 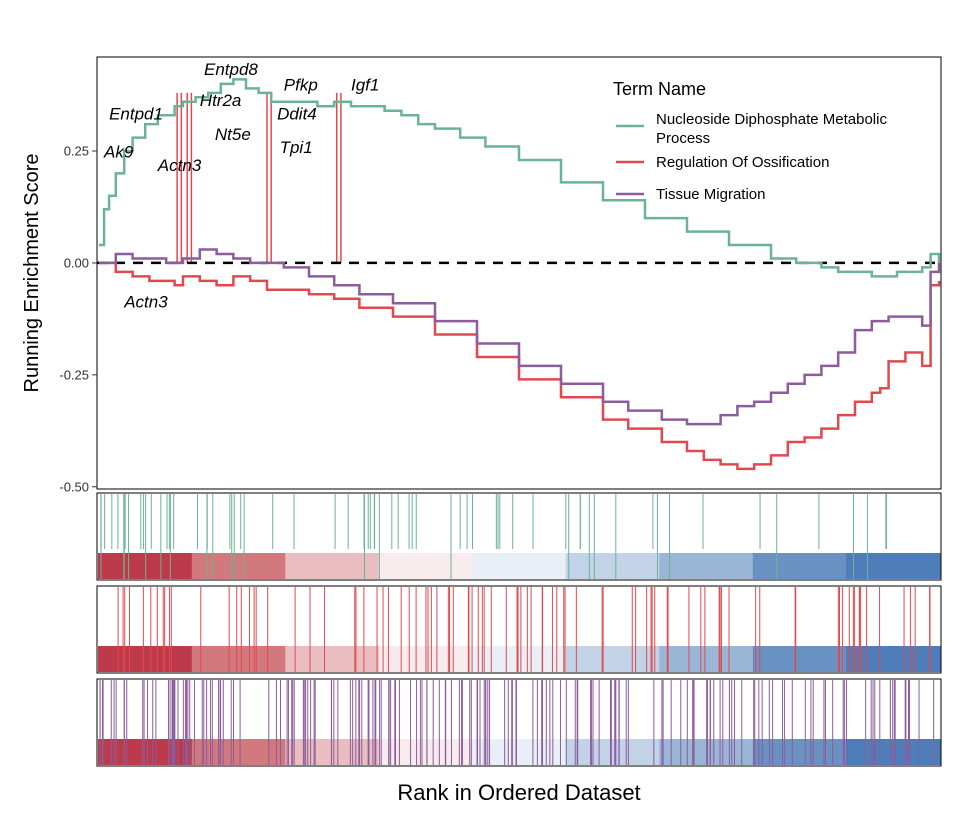 What do you see at coordinates (518, 792) in the screenshot?
I see `x-axis-title: Rank in Ordered Dataset` at bounding box center [518, 792].